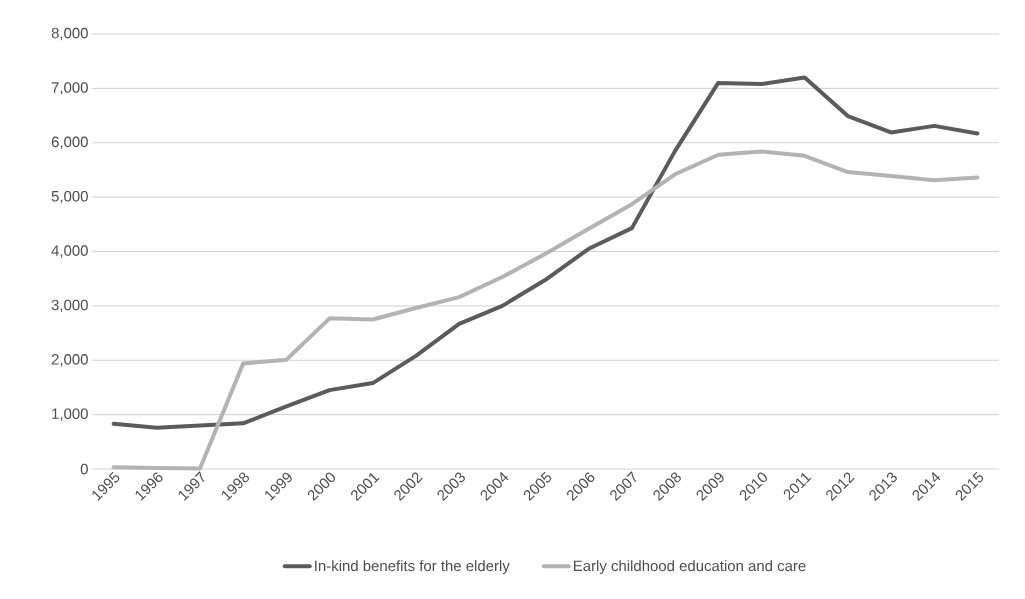 Image resolution: width=1025 pixels, height=599 pixels. What do you see at coordinates (69, 197) in the screenshot?
I see `y-tick-label: 5,000` at bounding box center [69, 197].